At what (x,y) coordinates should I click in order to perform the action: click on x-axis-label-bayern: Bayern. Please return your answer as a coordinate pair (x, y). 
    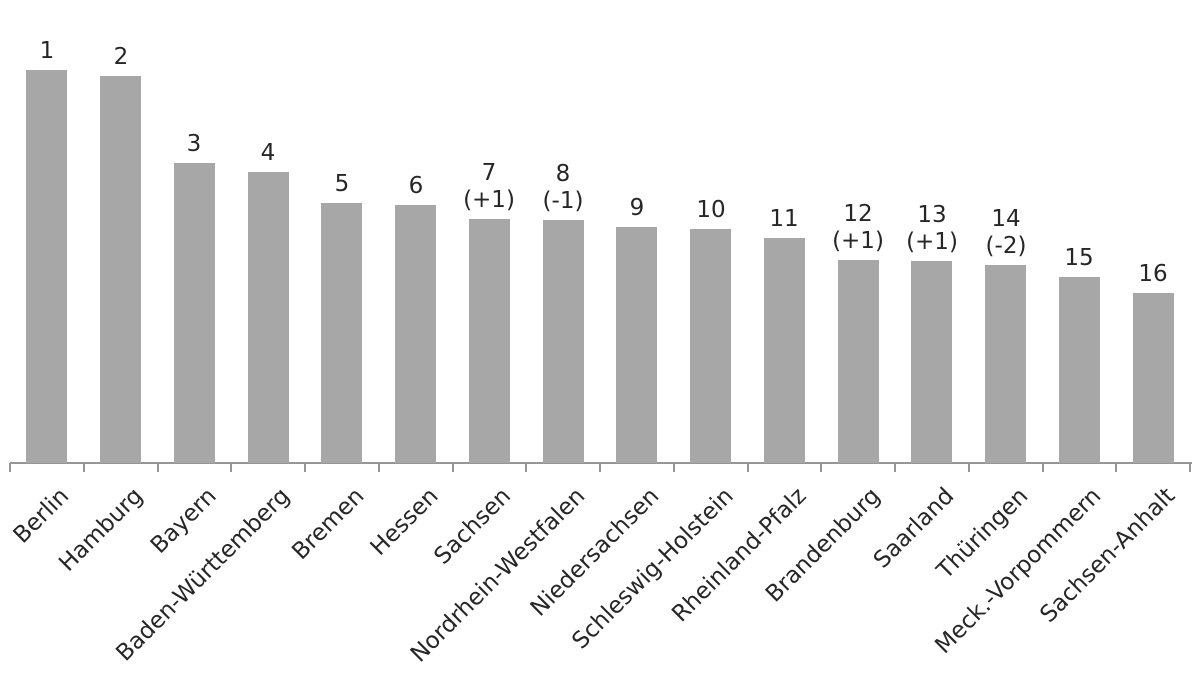
    Looking at the image, I should click on (183, 521).